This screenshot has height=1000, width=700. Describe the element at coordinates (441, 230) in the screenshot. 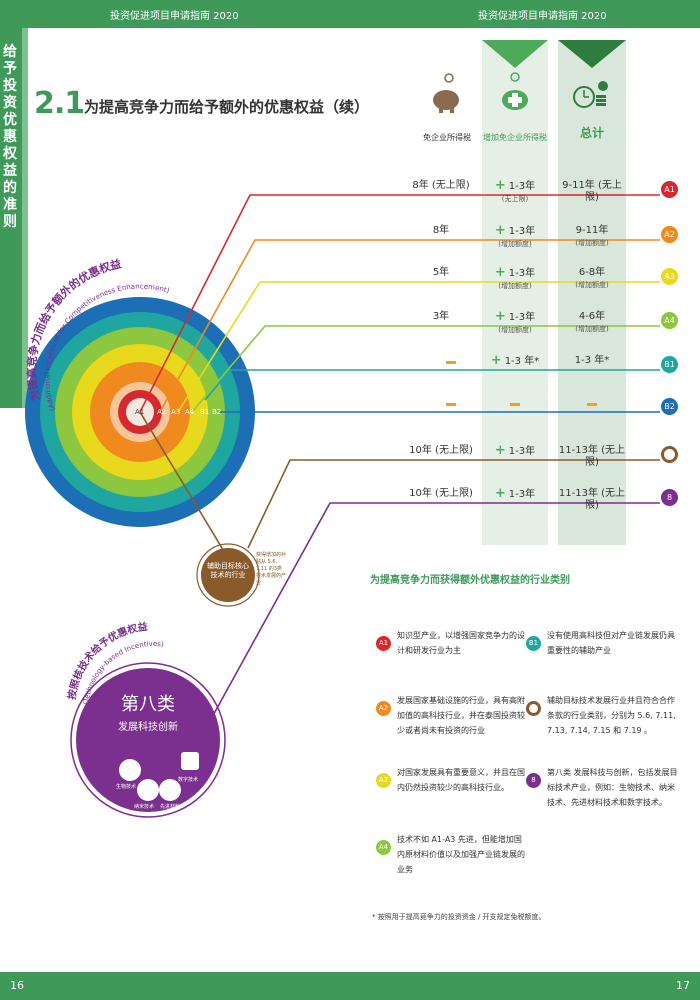

I see `row-c1: 8年` at that location.